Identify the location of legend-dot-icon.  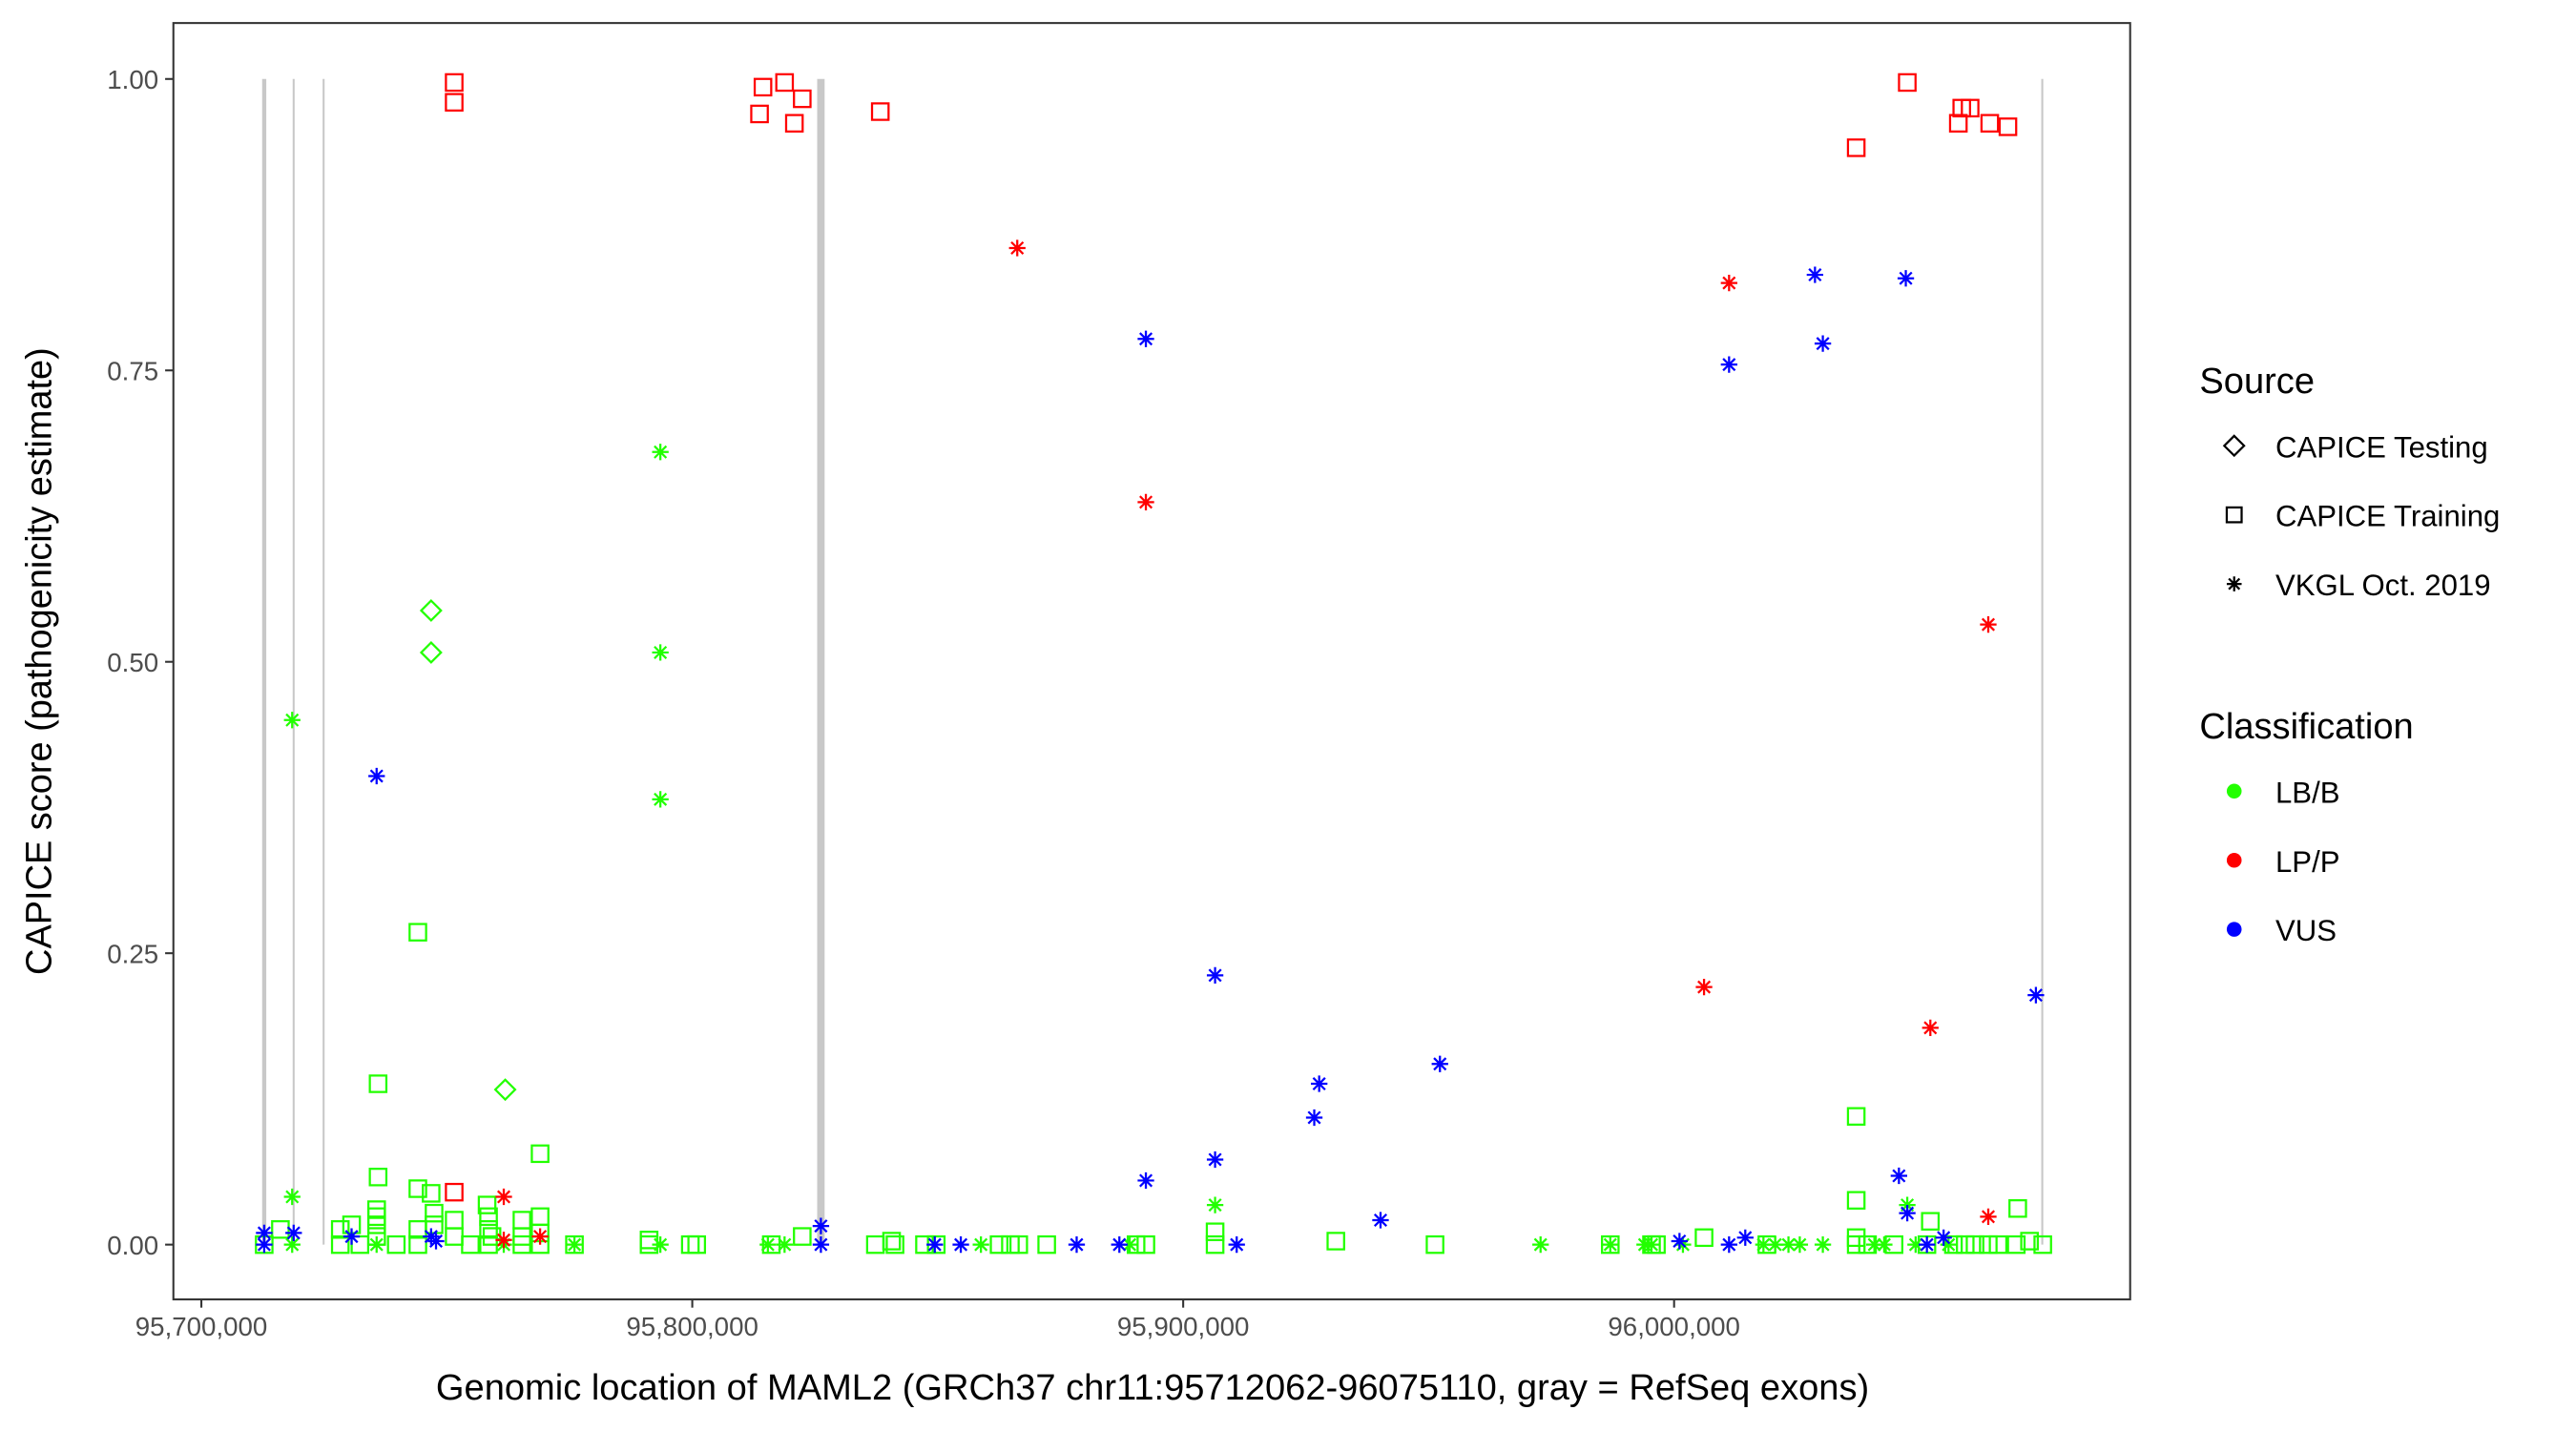
(2234, 929).